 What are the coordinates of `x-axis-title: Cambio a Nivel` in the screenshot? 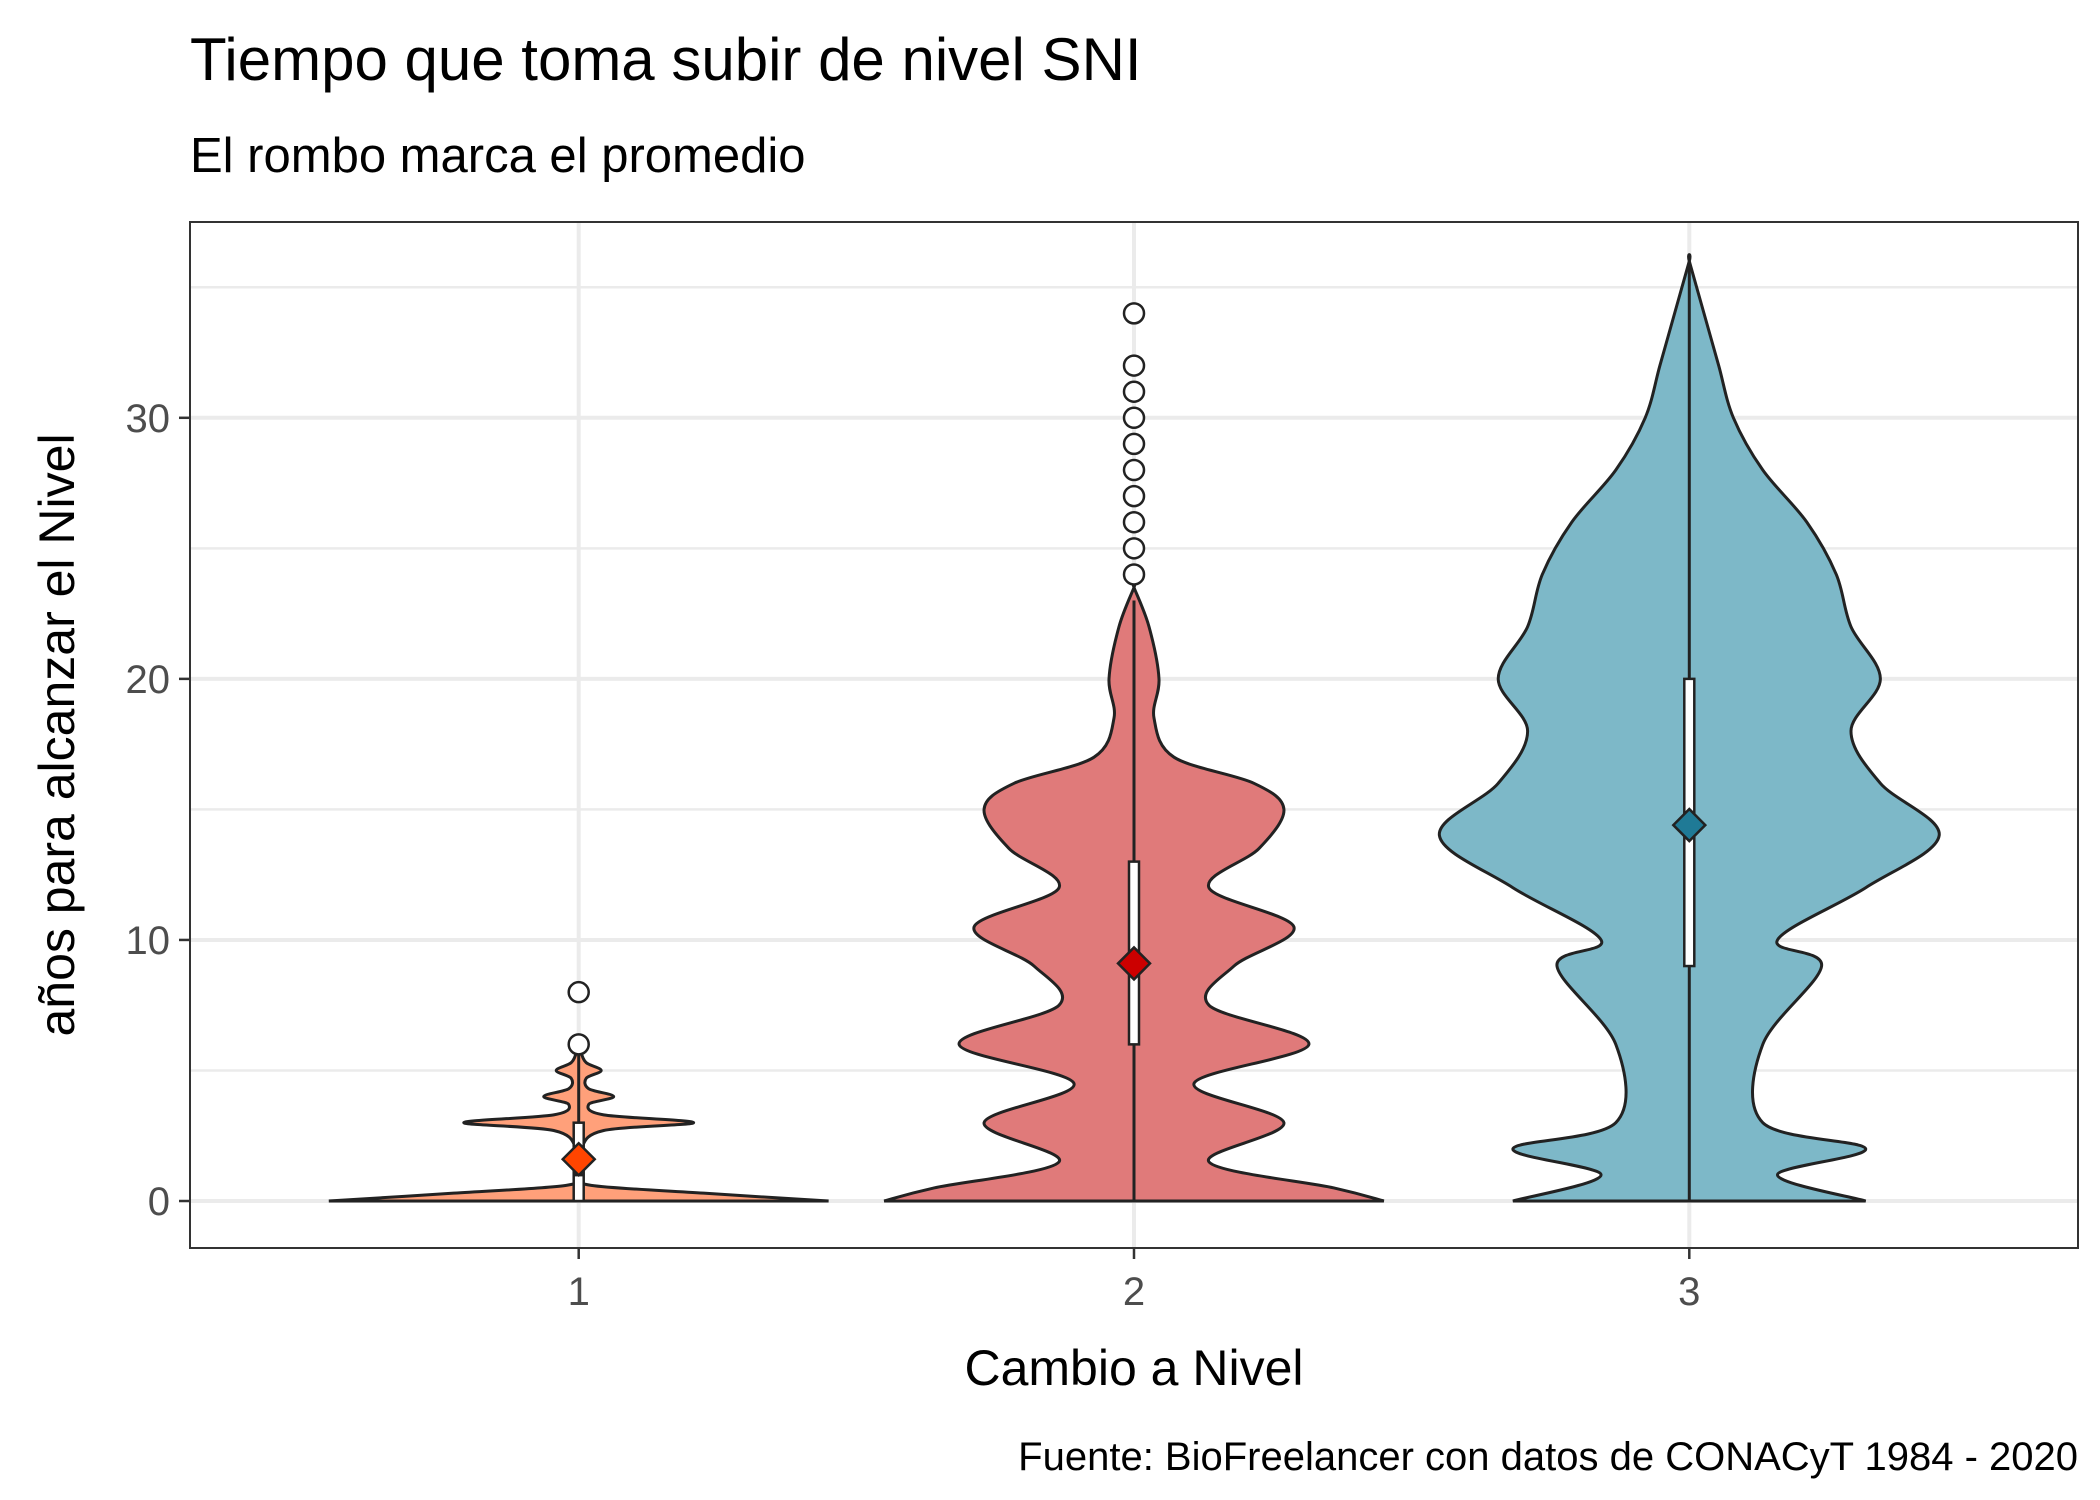 It's located at (1133, 1368).